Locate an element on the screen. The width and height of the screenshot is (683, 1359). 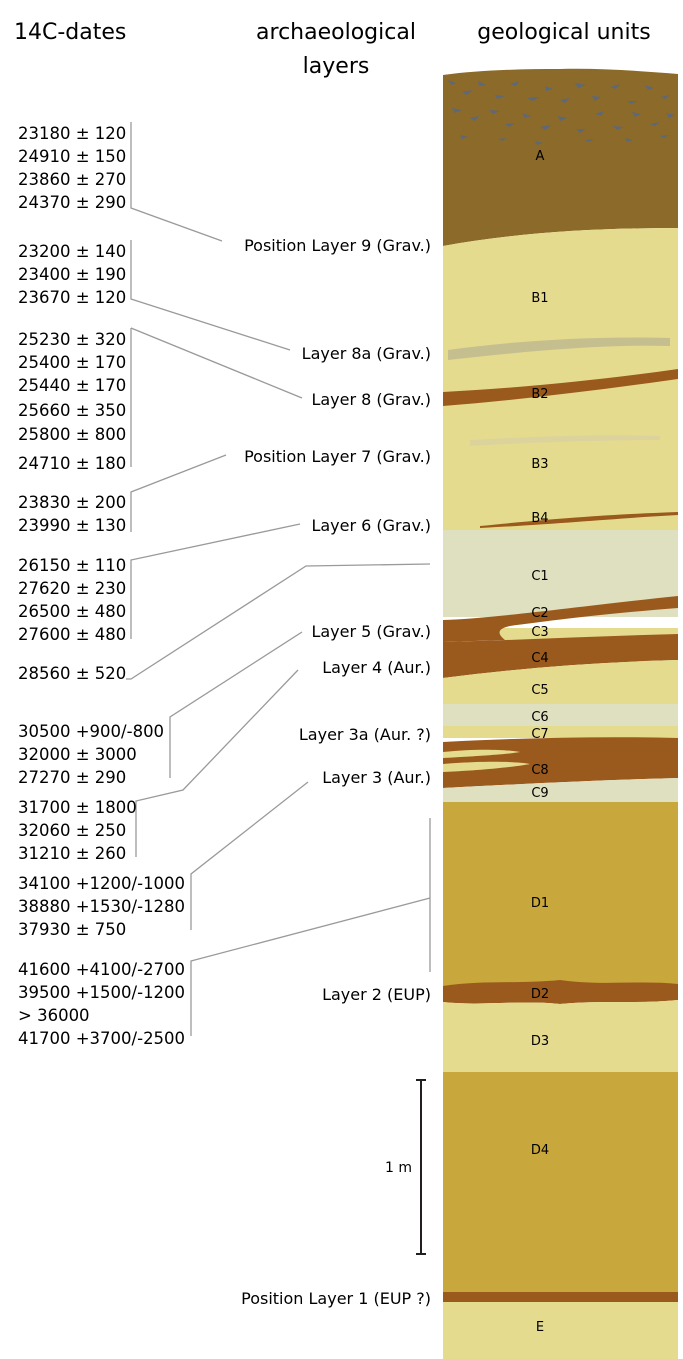
unit-E-rust-band is located at coordinates (560, 1297).